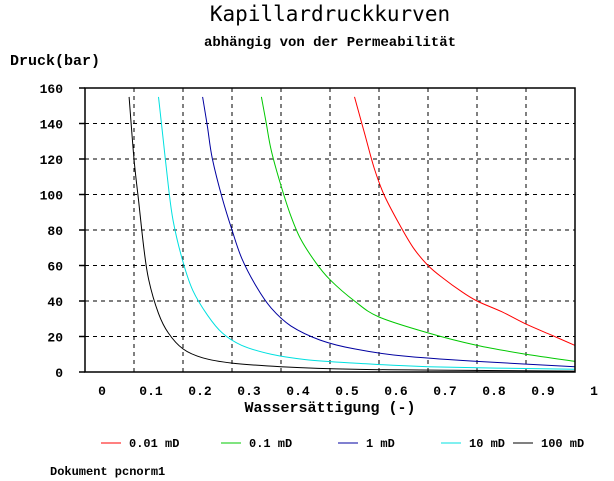  What do you see at coordinates (330, 43) in the screenshot?
I see `chart-subtitle: abhängig von der Permeabilität` at bounding box center [330, 43].